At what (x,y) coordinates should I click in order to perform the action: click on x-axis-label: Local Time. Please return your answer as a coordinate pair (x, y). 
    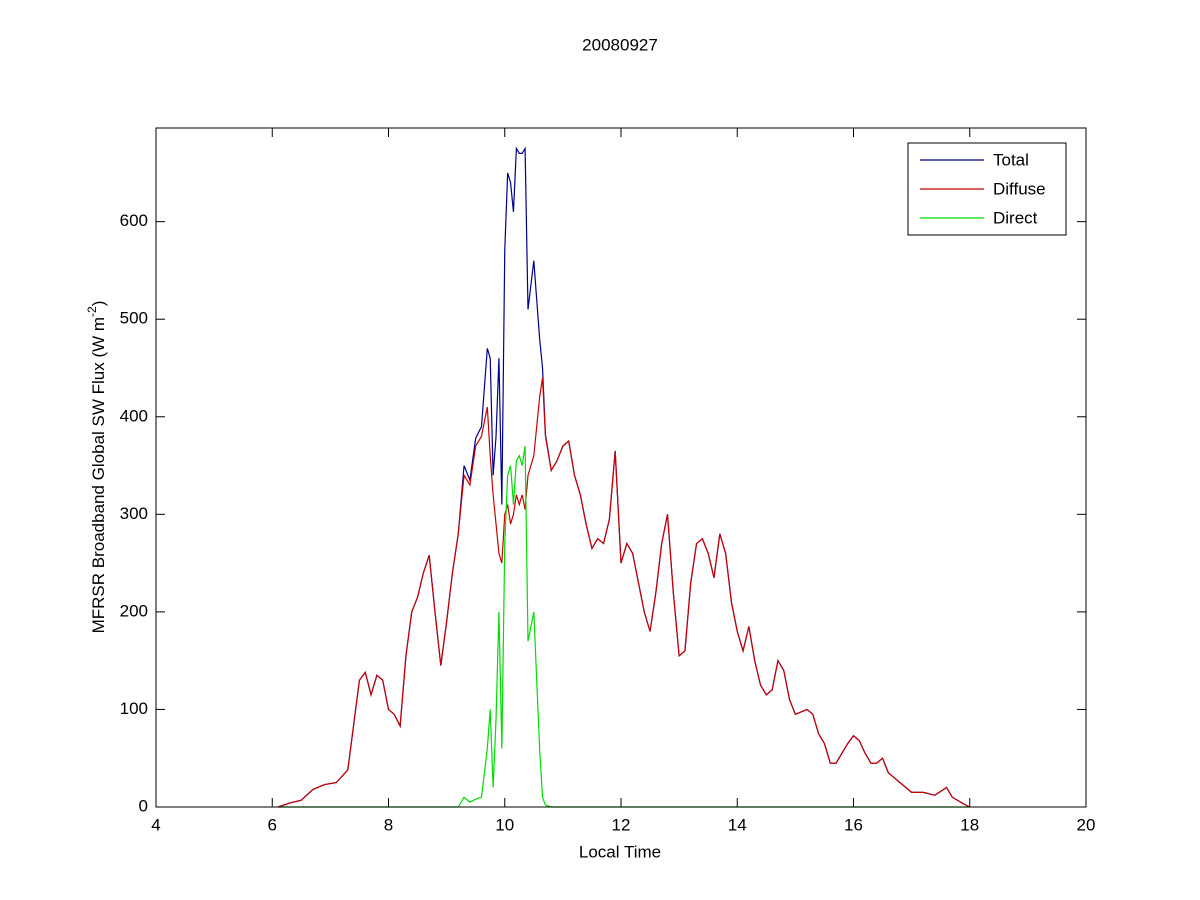
    Looking at the image, I should click on (620, 851).